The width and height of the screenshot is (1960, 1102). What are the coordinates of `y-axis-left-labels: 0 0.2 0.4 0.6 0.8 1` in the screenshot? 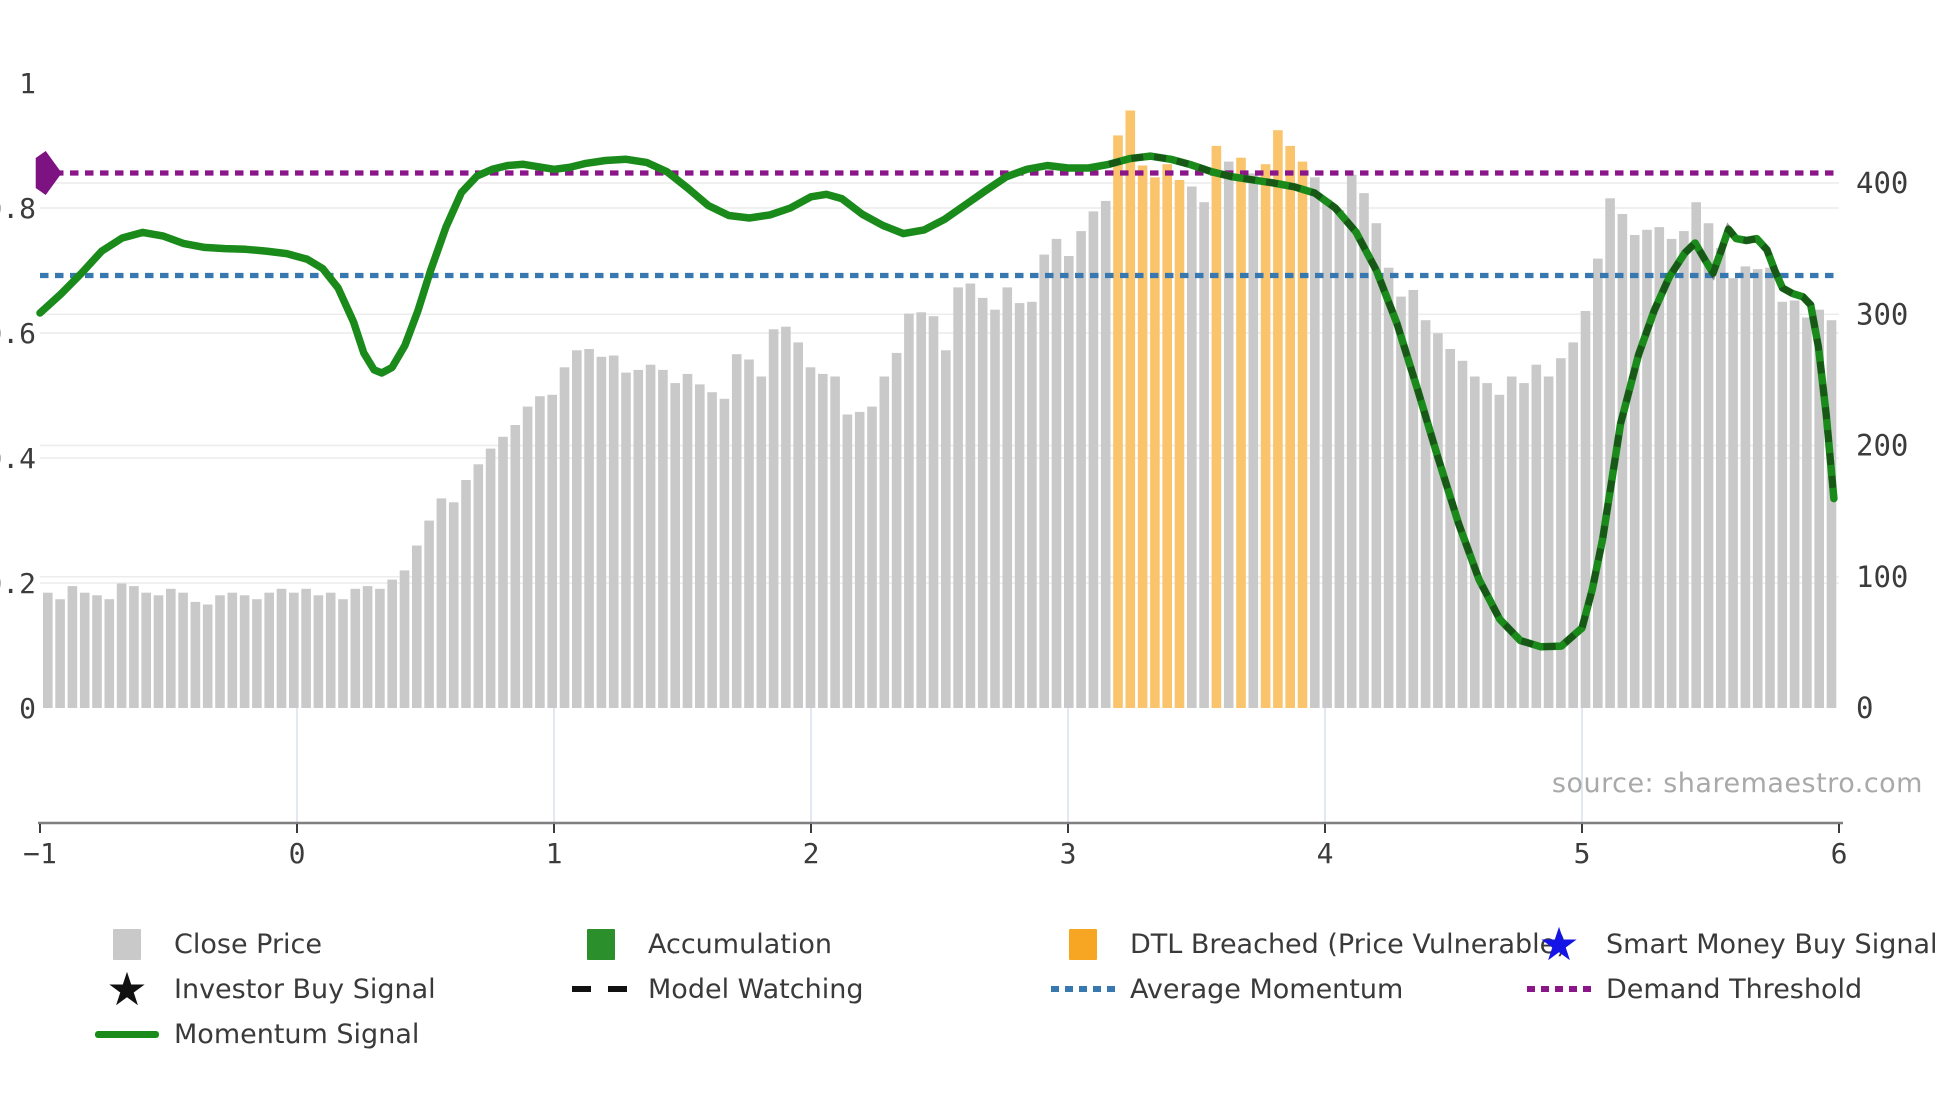 It's located at (18, 396).